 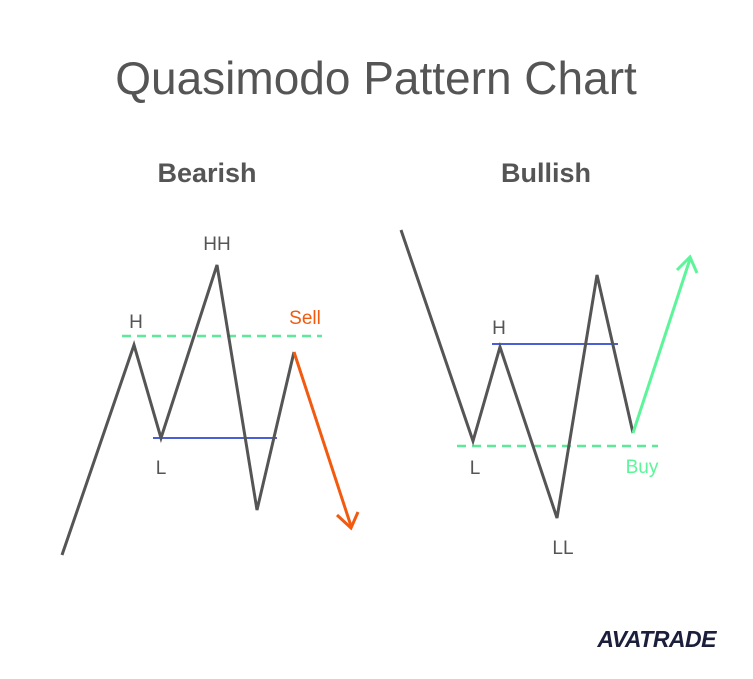 What do you see at coordinates (642, 467) in the screenshot?
I see `signal: Buy` at bounding box center [642, 467].